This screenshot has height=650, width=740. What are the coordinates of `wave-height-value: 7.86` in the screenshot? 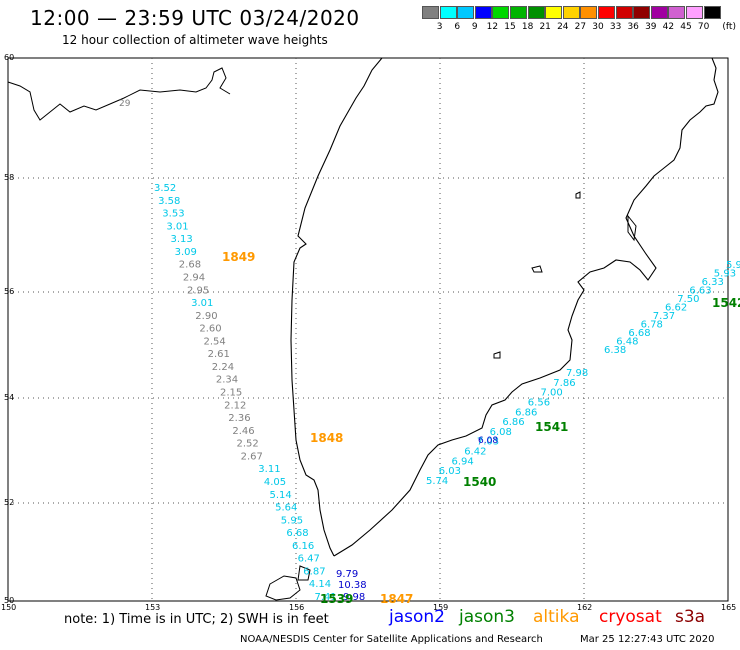 It's located at (564, 383).